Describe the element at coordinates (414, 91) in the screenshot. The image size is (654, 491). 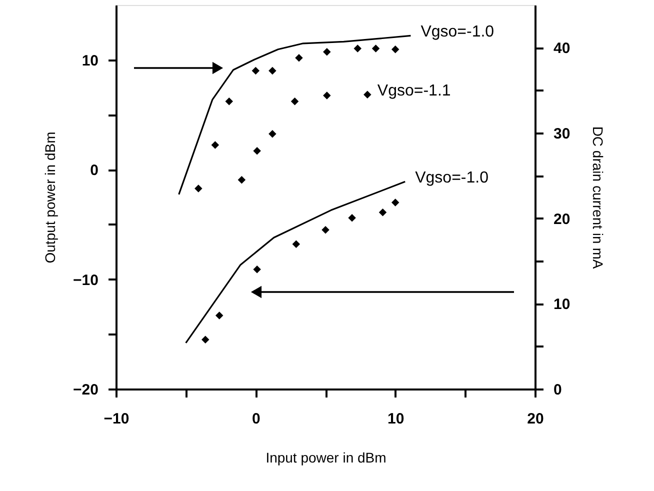
I see `series-label: Vgso=-1.1` at that location.